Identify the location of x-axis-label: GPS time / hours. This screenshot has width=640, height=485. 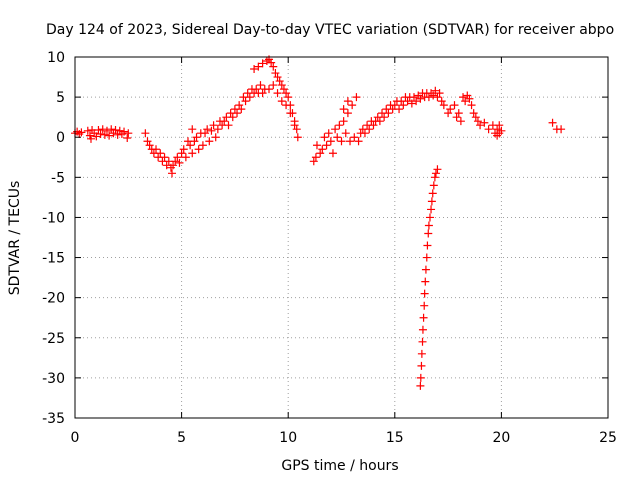
(339, 466).